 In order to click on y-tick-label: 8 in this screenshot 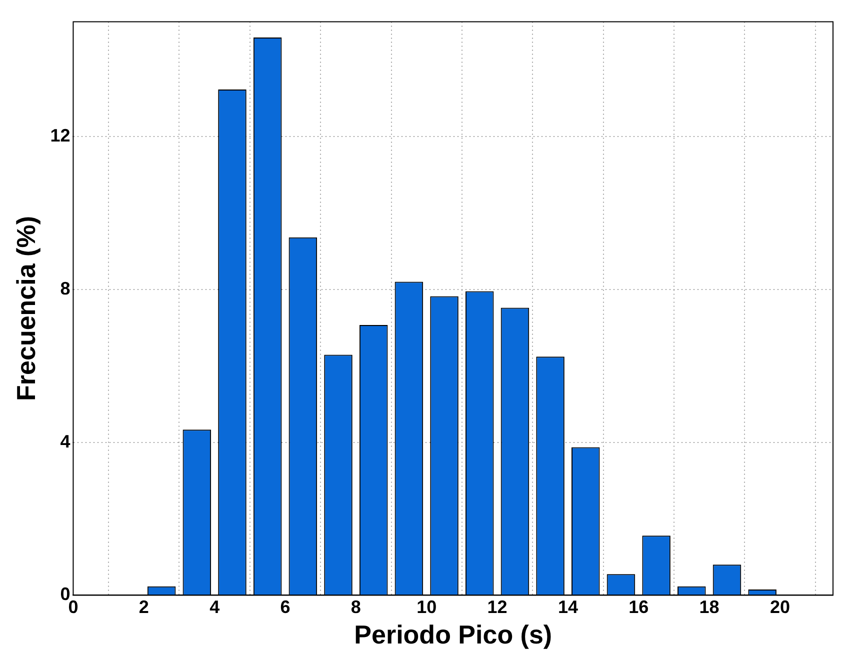, I will do `click(65, 288)`.